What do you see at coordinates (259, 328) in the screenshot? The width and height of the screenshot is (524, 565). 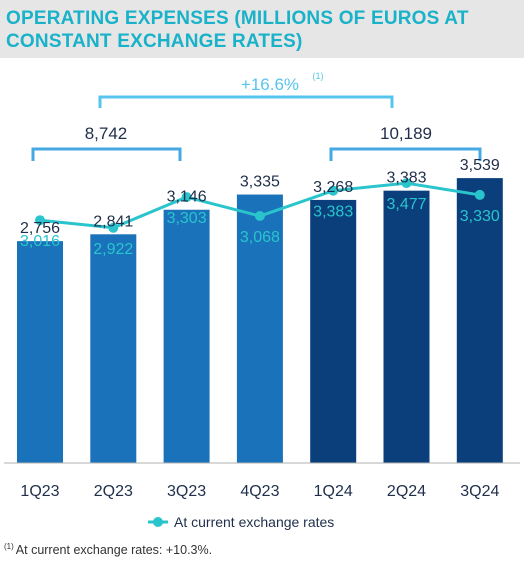 I see `bar-4q23` at bounding box center [259, 328].